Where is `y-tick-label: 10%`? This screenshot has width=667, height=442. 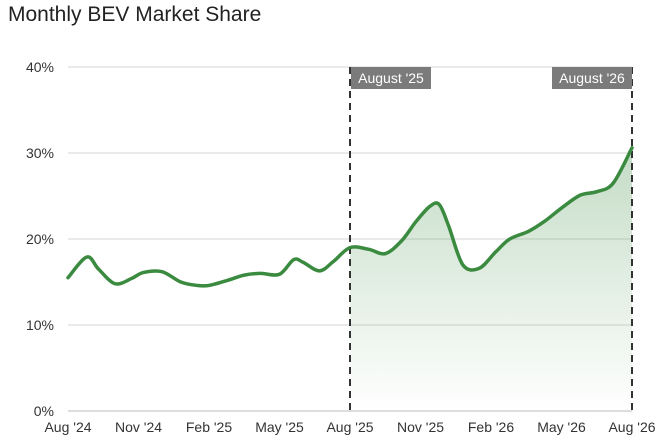
y-tick-label: 10% is located at coordinates (40, 325).